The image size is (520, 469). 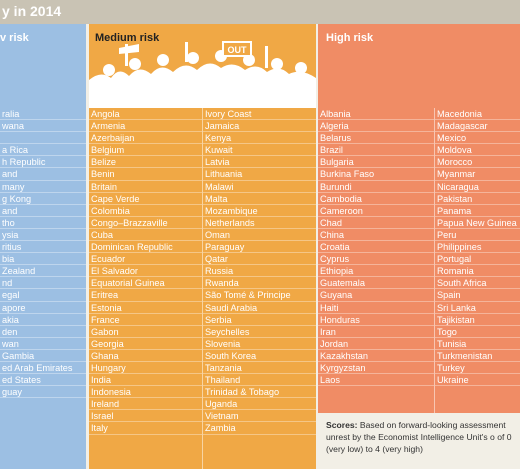 I want to click on protest-crowd-illustration: OUT, so click(x=202, y=74).